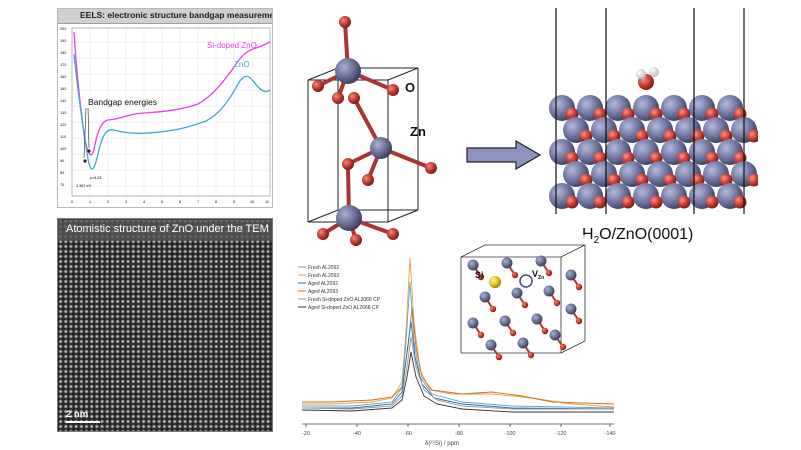  I want to click on eels-y-tick: 120, so click(63, 125).